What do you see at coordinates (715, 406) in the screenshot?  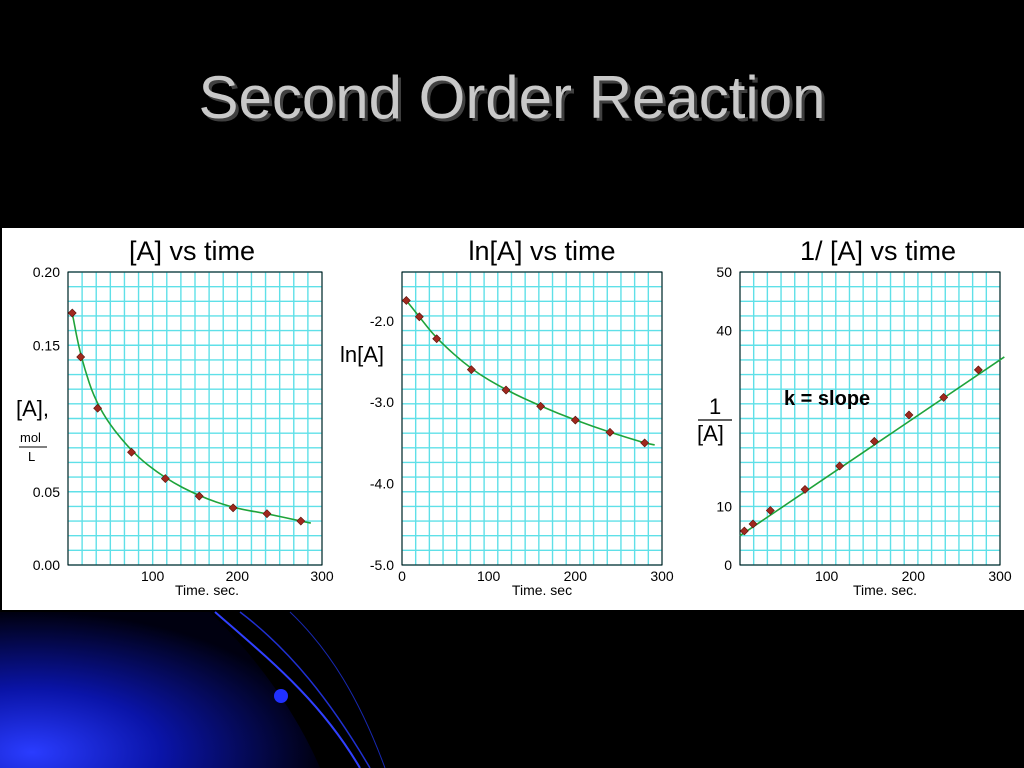 I see `y-axis-label-numerator: 1` at bounding box center [715, 406].